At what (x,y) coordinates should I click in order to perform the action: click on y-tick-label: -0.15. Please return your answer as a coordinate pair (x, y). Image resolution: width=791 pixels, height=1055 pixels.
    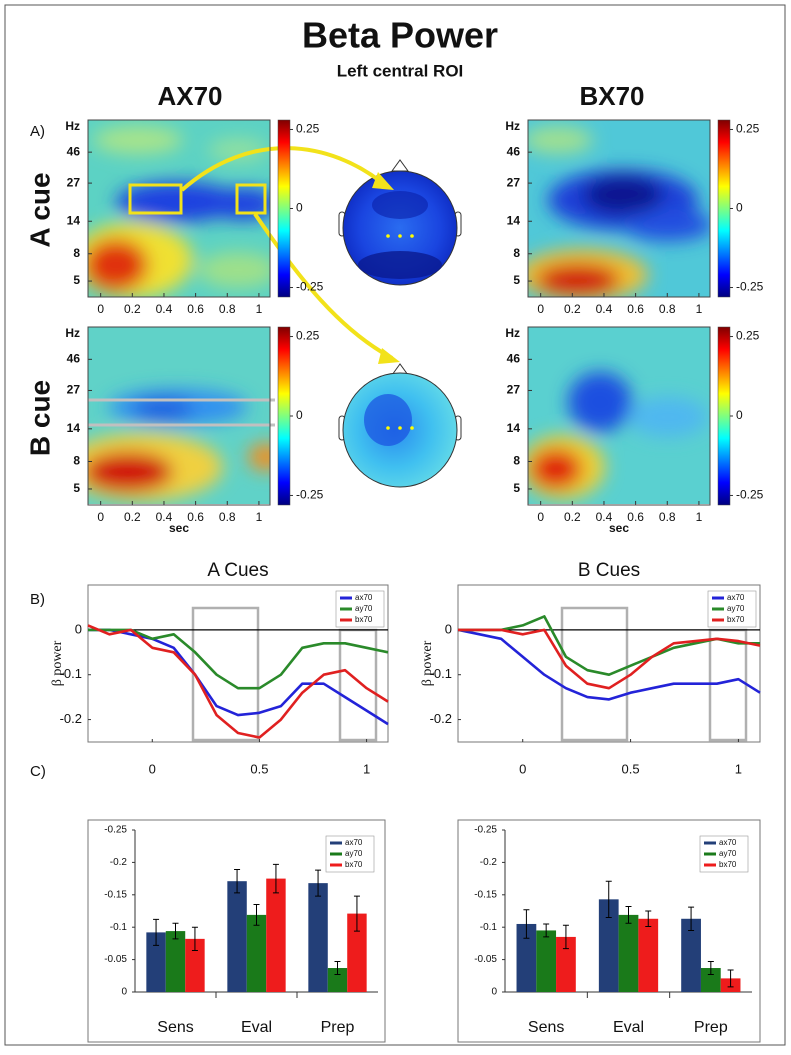
    Looking at the image, I should click on (115, 894).